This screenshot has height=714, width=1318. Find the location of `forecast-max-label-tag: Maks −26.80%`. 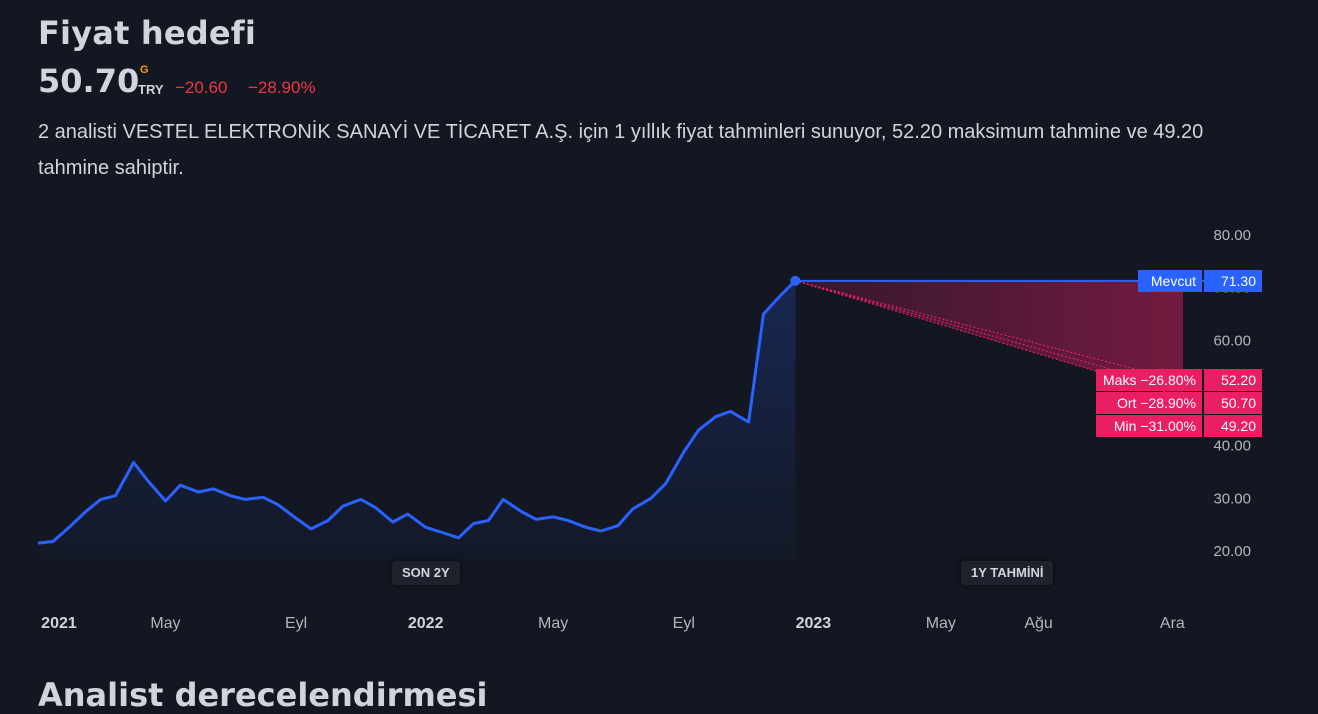

forecast-max-label-tag: Maks −26.80% is located at coordinates (1149, 380).